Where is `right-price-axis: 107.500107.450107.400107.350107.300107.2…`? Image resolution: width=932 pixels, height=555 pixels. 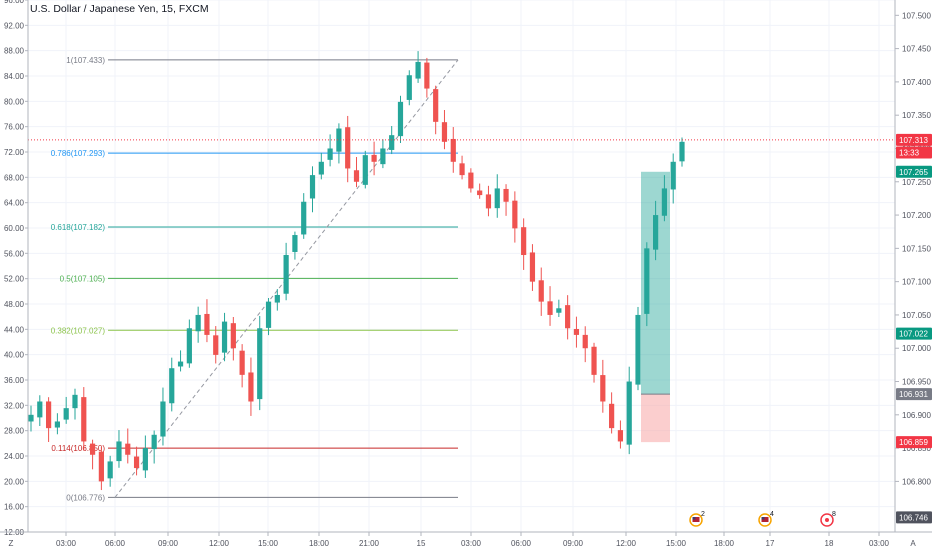 right-price-axis: 107.500107.450107.400107.350107.300107.2… is located at coordinates (913, 266).